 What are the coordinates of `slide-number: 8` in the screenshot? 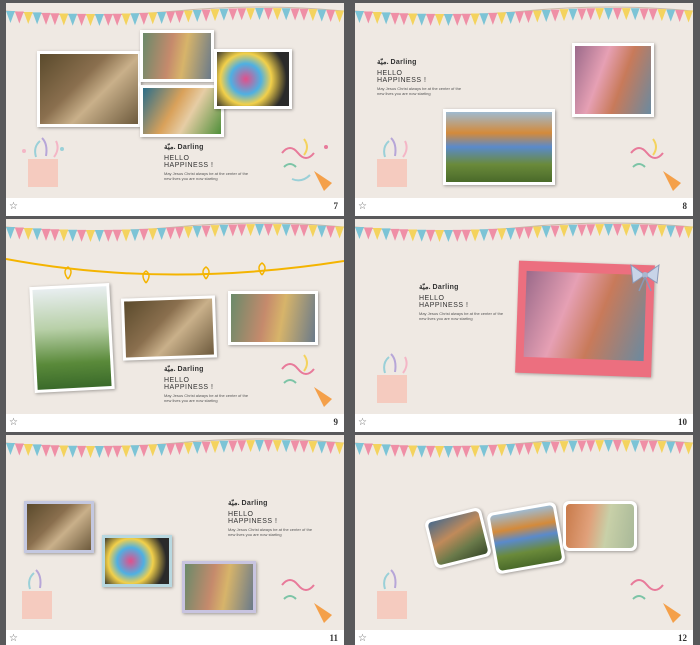 It's located at (685, 206).